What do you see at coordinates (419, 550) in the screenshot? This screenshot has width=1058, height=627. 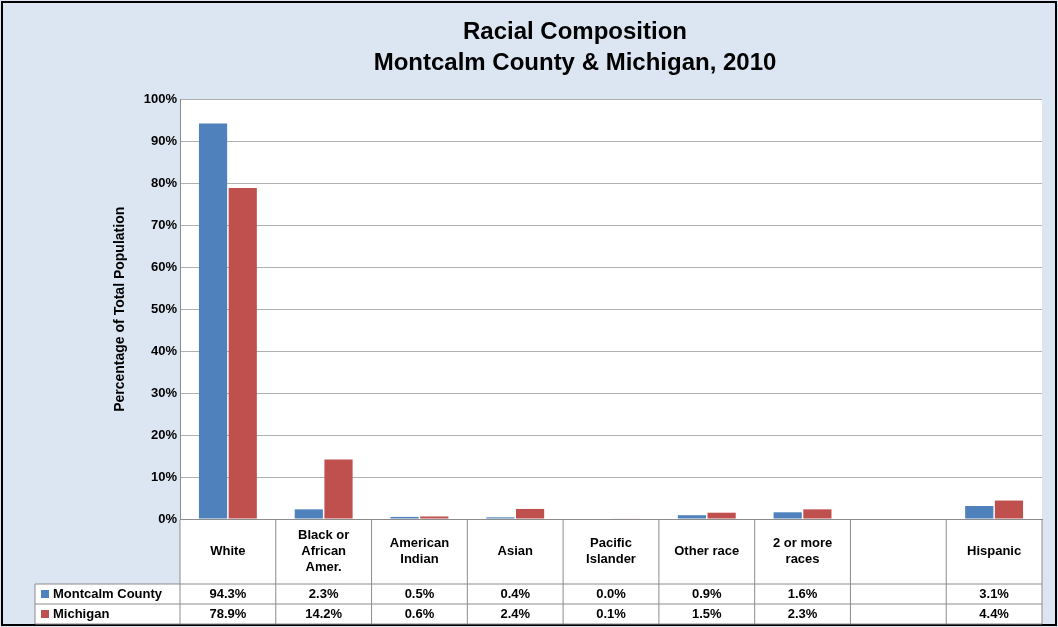 I see `x-tick-label: American Indian` at bounding box center [419, 550].